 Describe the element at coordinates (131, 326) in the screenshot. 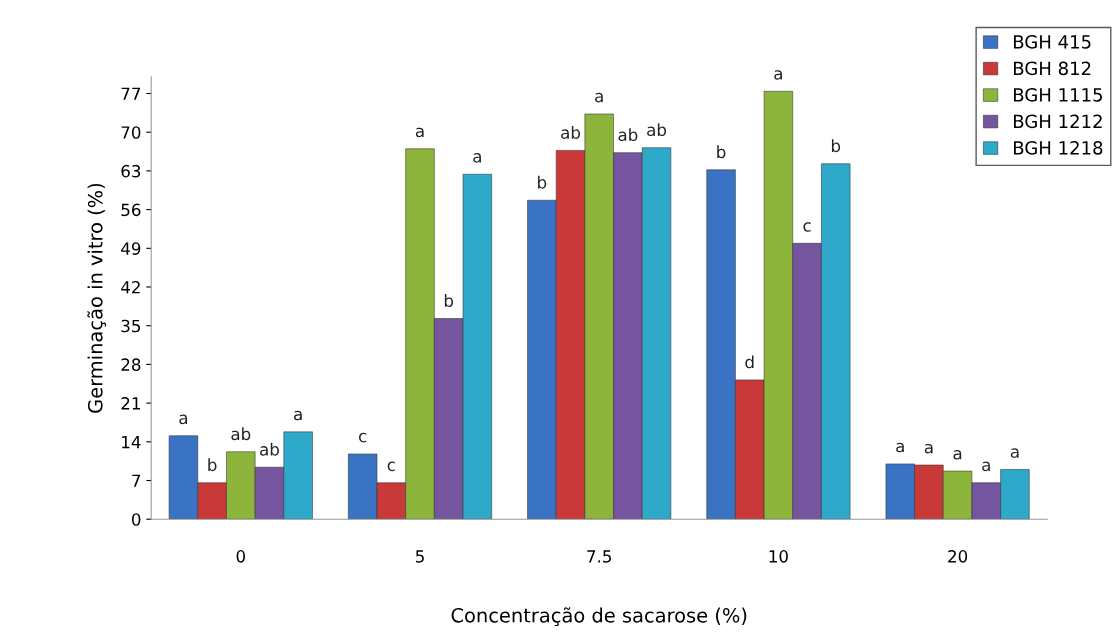

I see `y-tick-label: 35` at that location.